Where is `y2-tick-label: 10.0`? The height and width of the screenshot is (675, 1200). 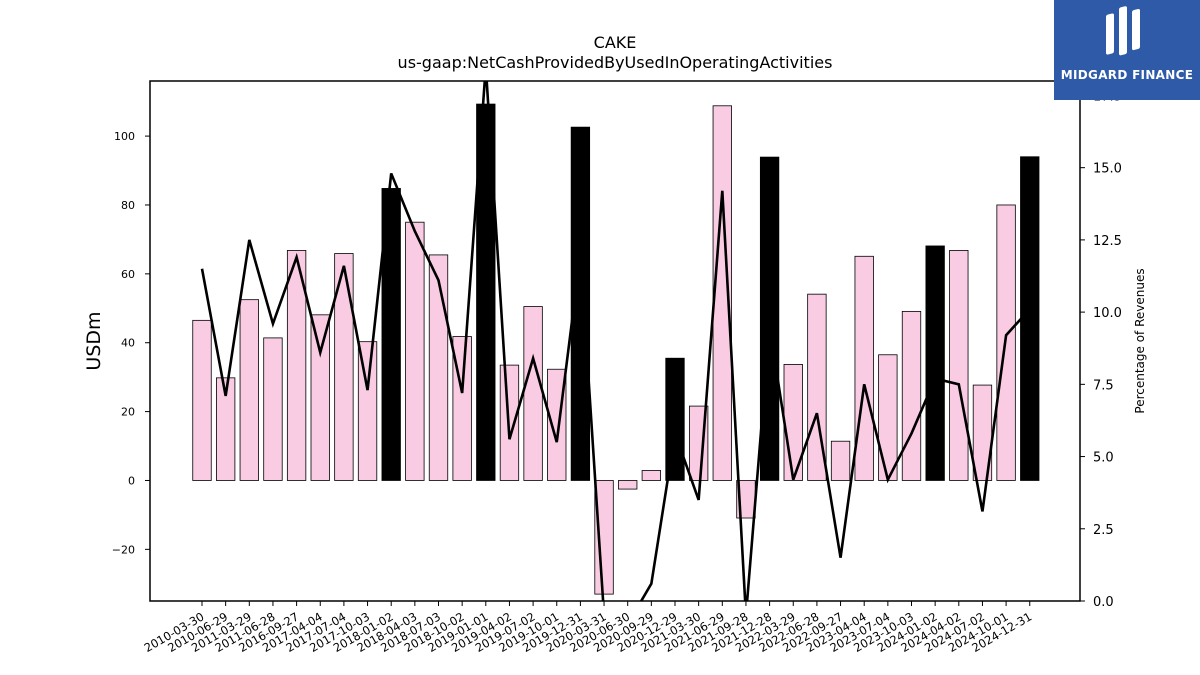 y2-tick-label: 10.0 is located at coordinates (1107, 313).